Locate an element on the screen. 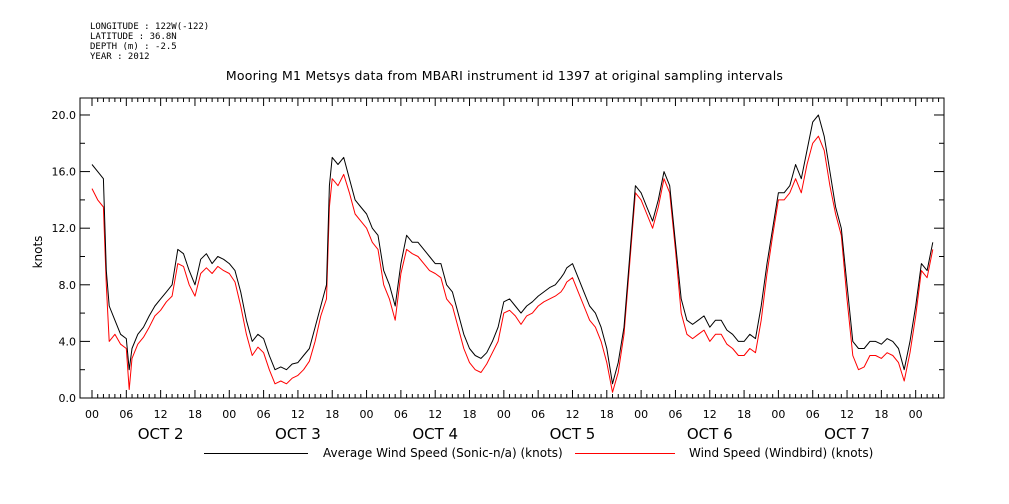 This screenshot has height=504, width=1009. y-tick-label: 0.0 is located at coordinates (68, 398).